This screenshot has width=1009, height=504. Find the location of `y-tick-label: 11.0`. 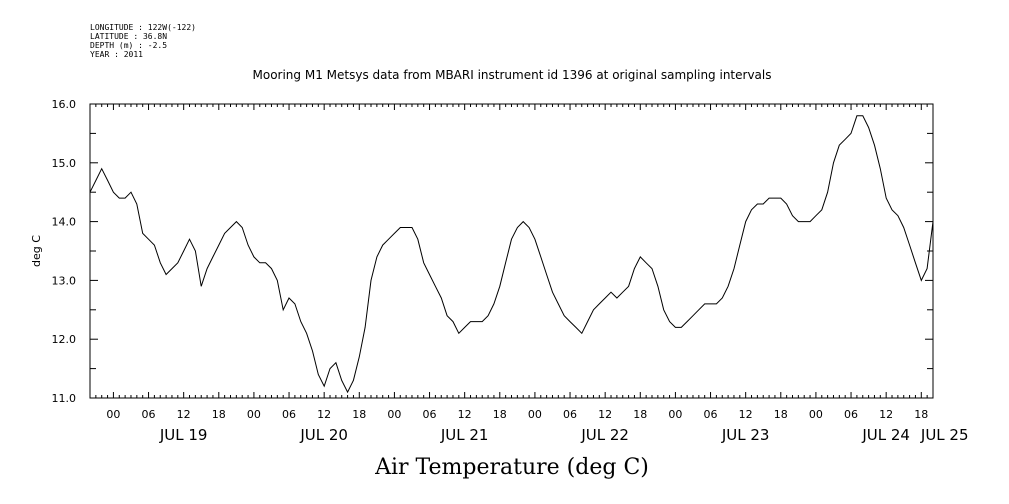

y-tick-label: 11.0 is located at coordinates (64, 398).